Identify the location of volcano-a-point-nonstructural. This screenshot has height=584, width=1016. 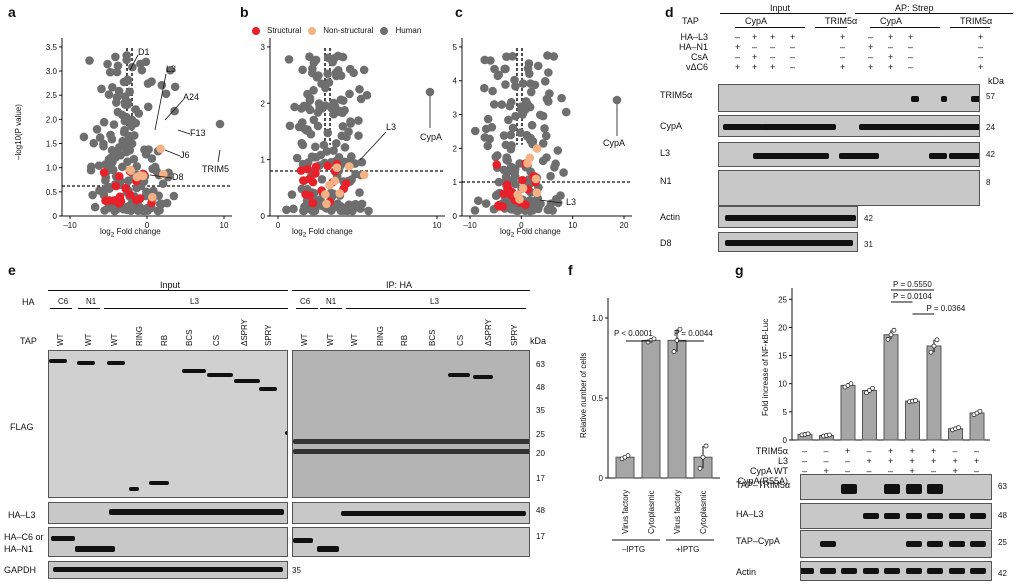
(130, 170).